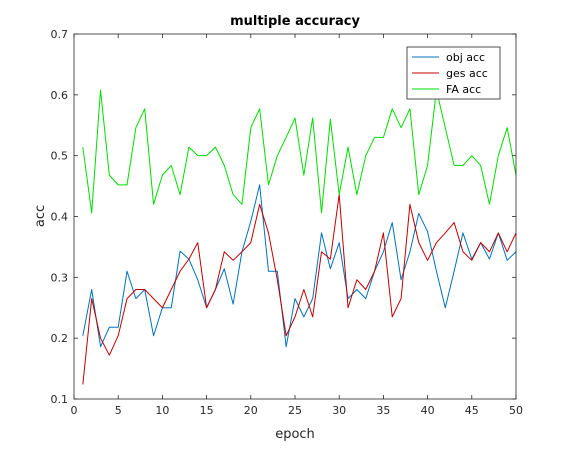  What do you see at coordinates (472, 410) in the screenshot?
I see `x-tick-label: 45` at bounding box center [472, 410].